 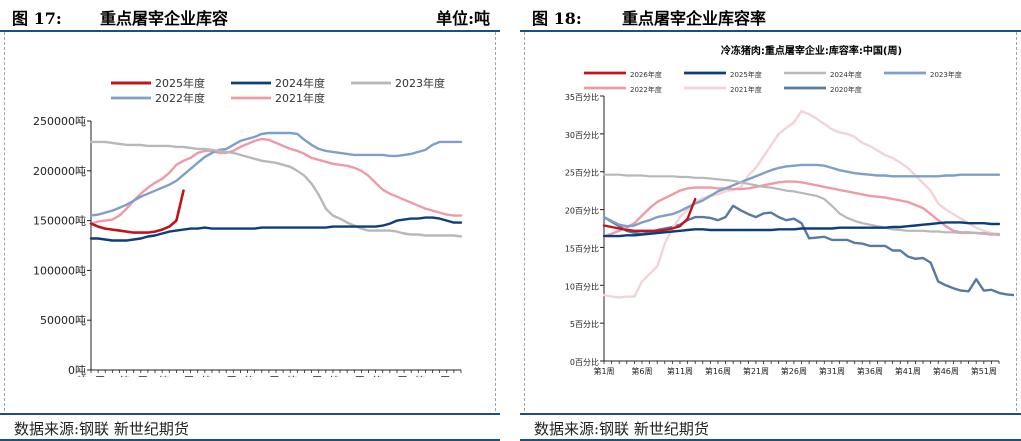 What do you see at coordinates (746, 89) in the screenshot?
I see `right-legend-label: 2021年度` at bounding box center [746, 89].